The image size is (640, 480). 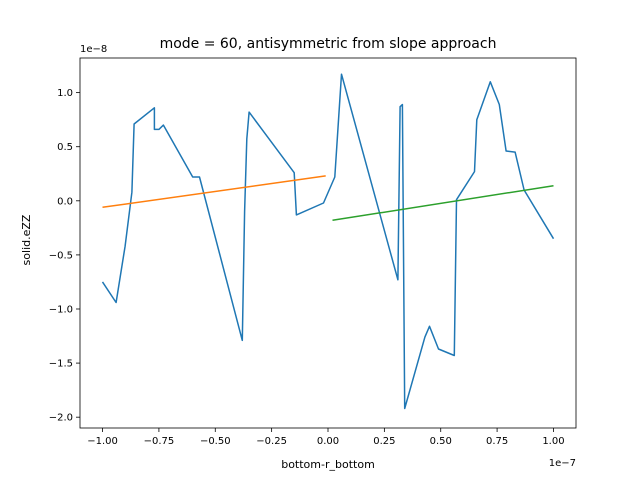 I want to click on x-tick-label: −0.25, so click(x=271, y=441).